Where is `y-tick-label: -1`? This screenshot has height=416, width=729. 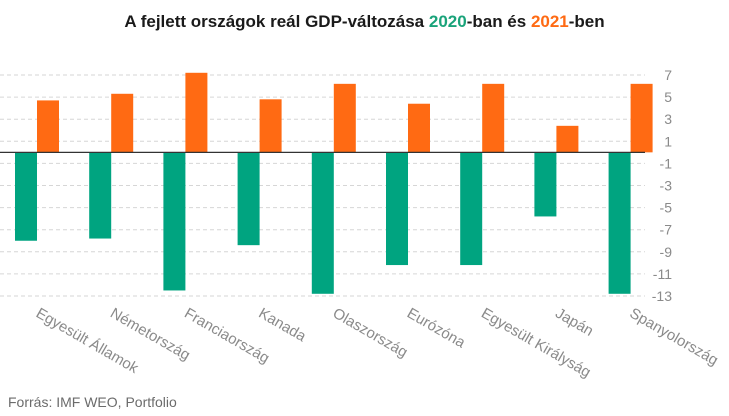
y-tick-label: -1 is located at coordinates (666, 163).